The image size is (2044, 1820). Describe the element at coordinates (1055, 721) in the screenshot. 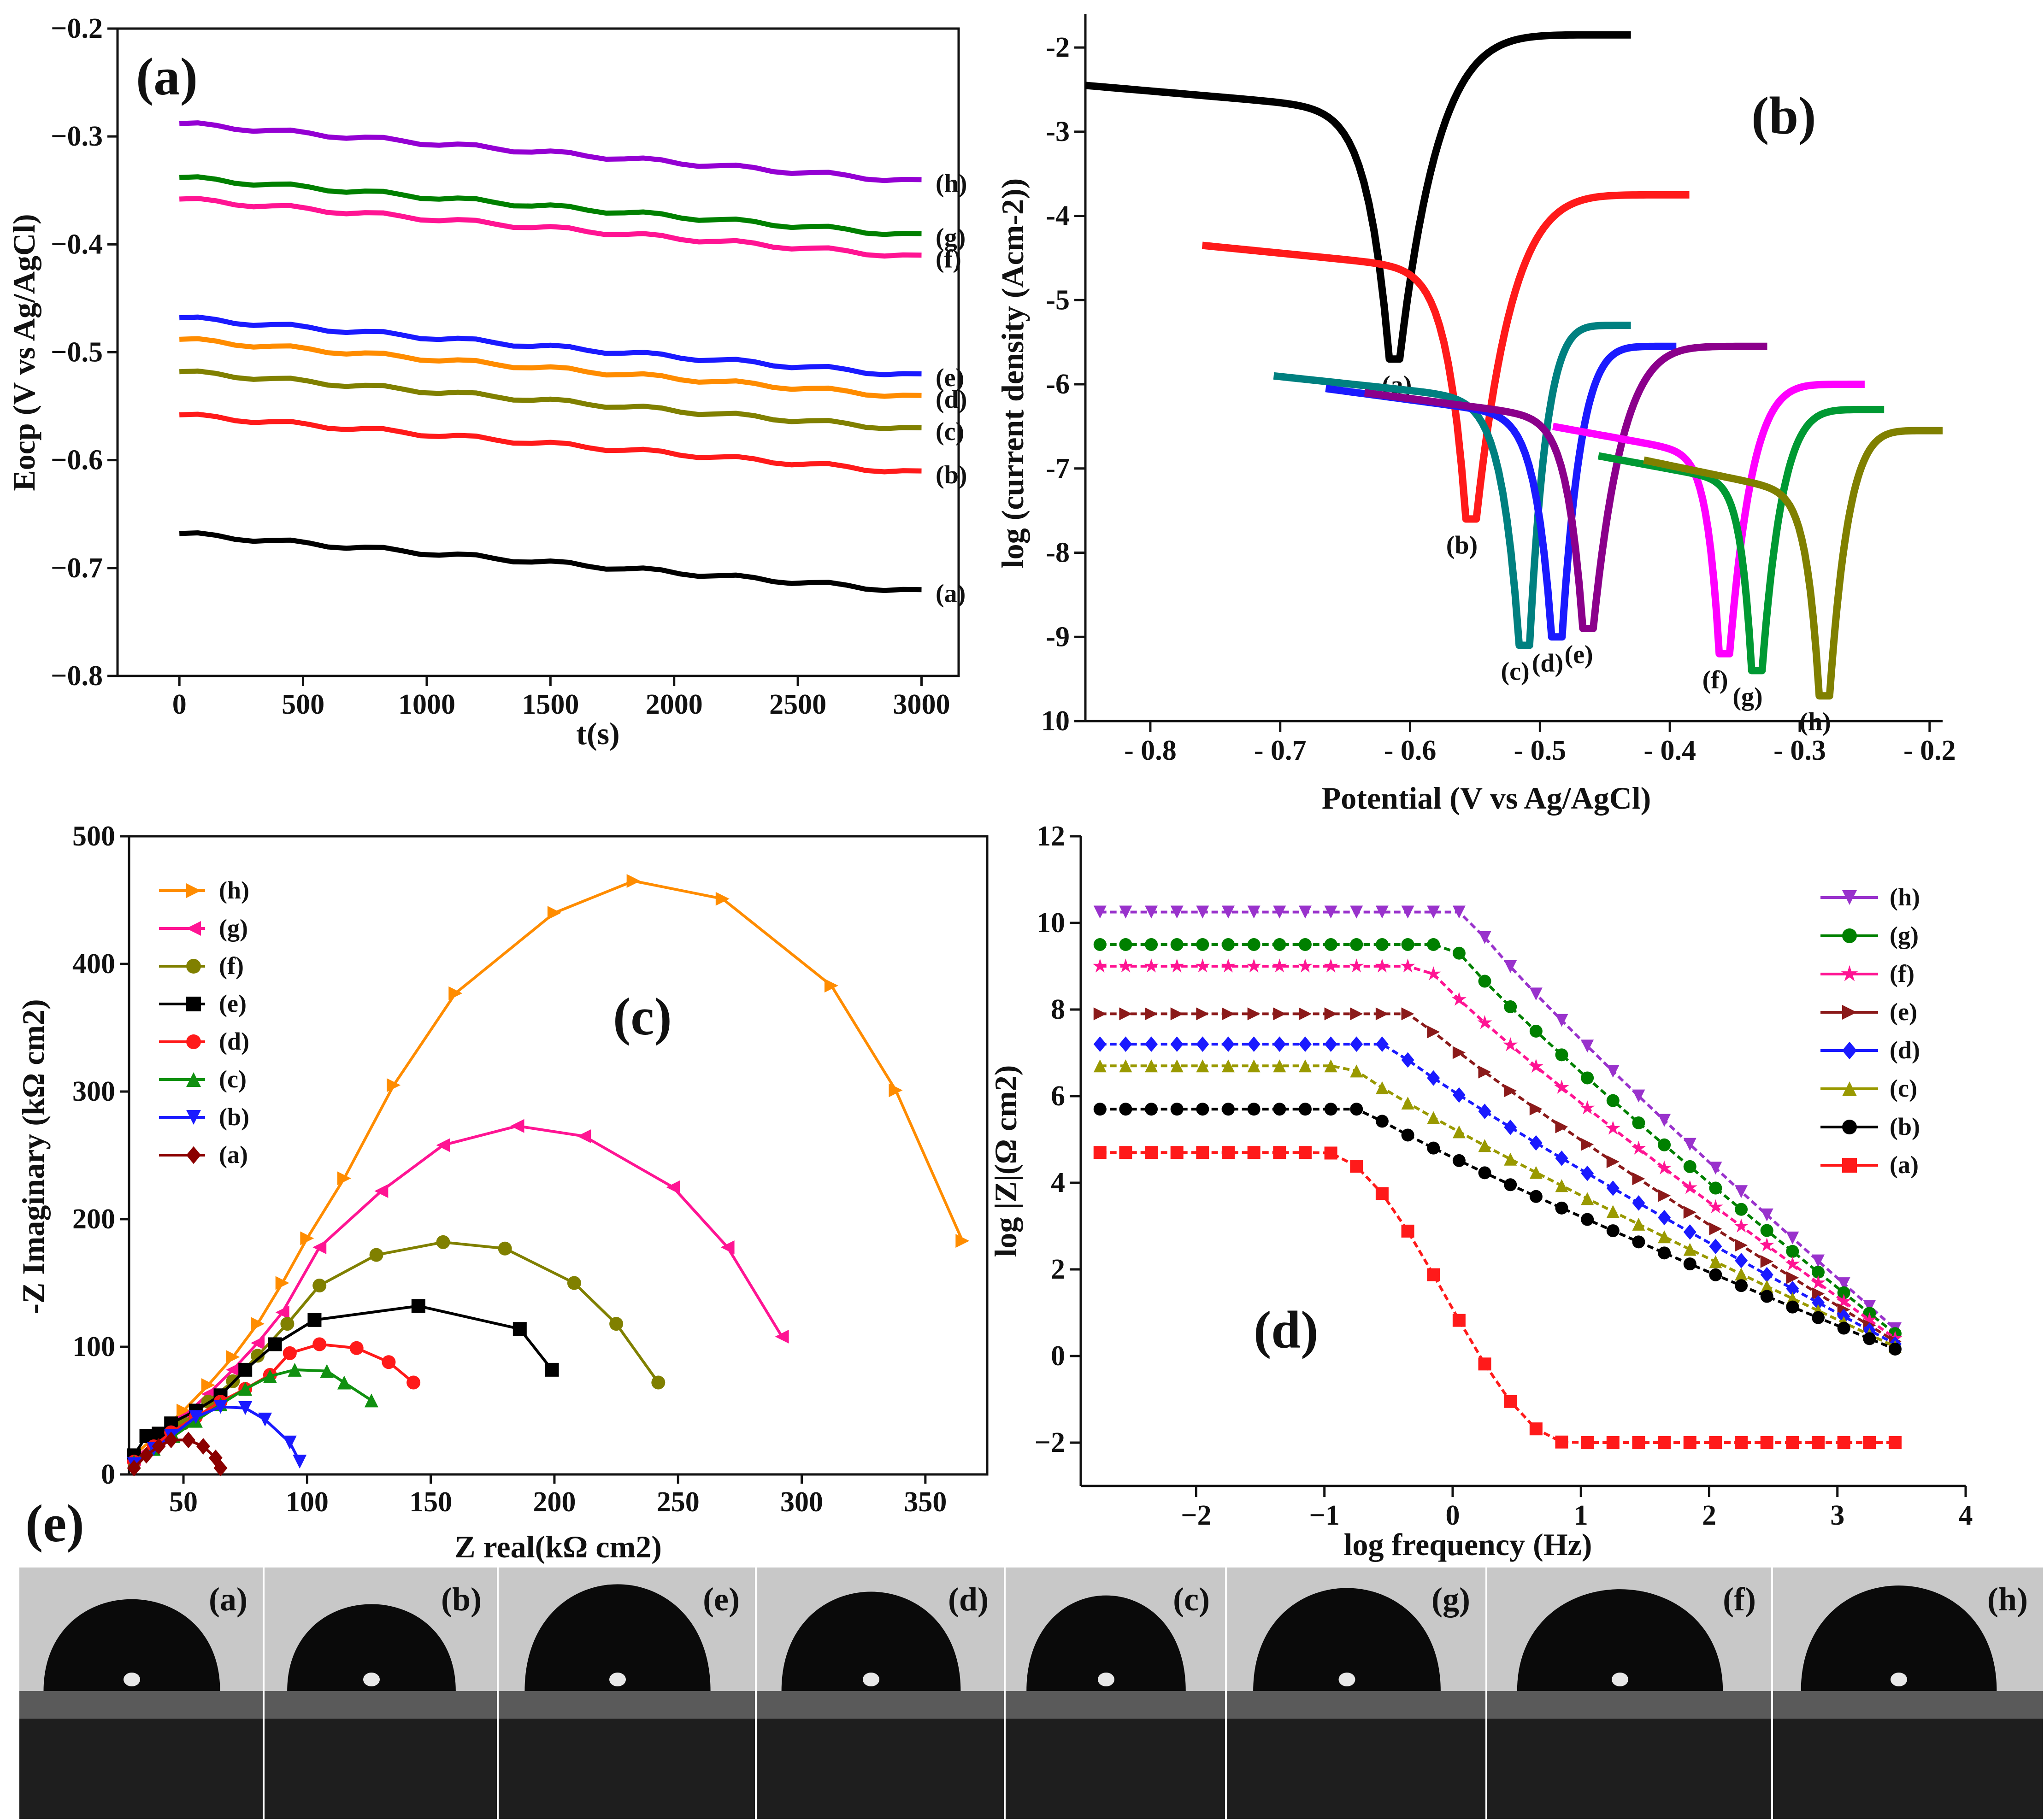

I see `y-tick-label: 10` at that location.